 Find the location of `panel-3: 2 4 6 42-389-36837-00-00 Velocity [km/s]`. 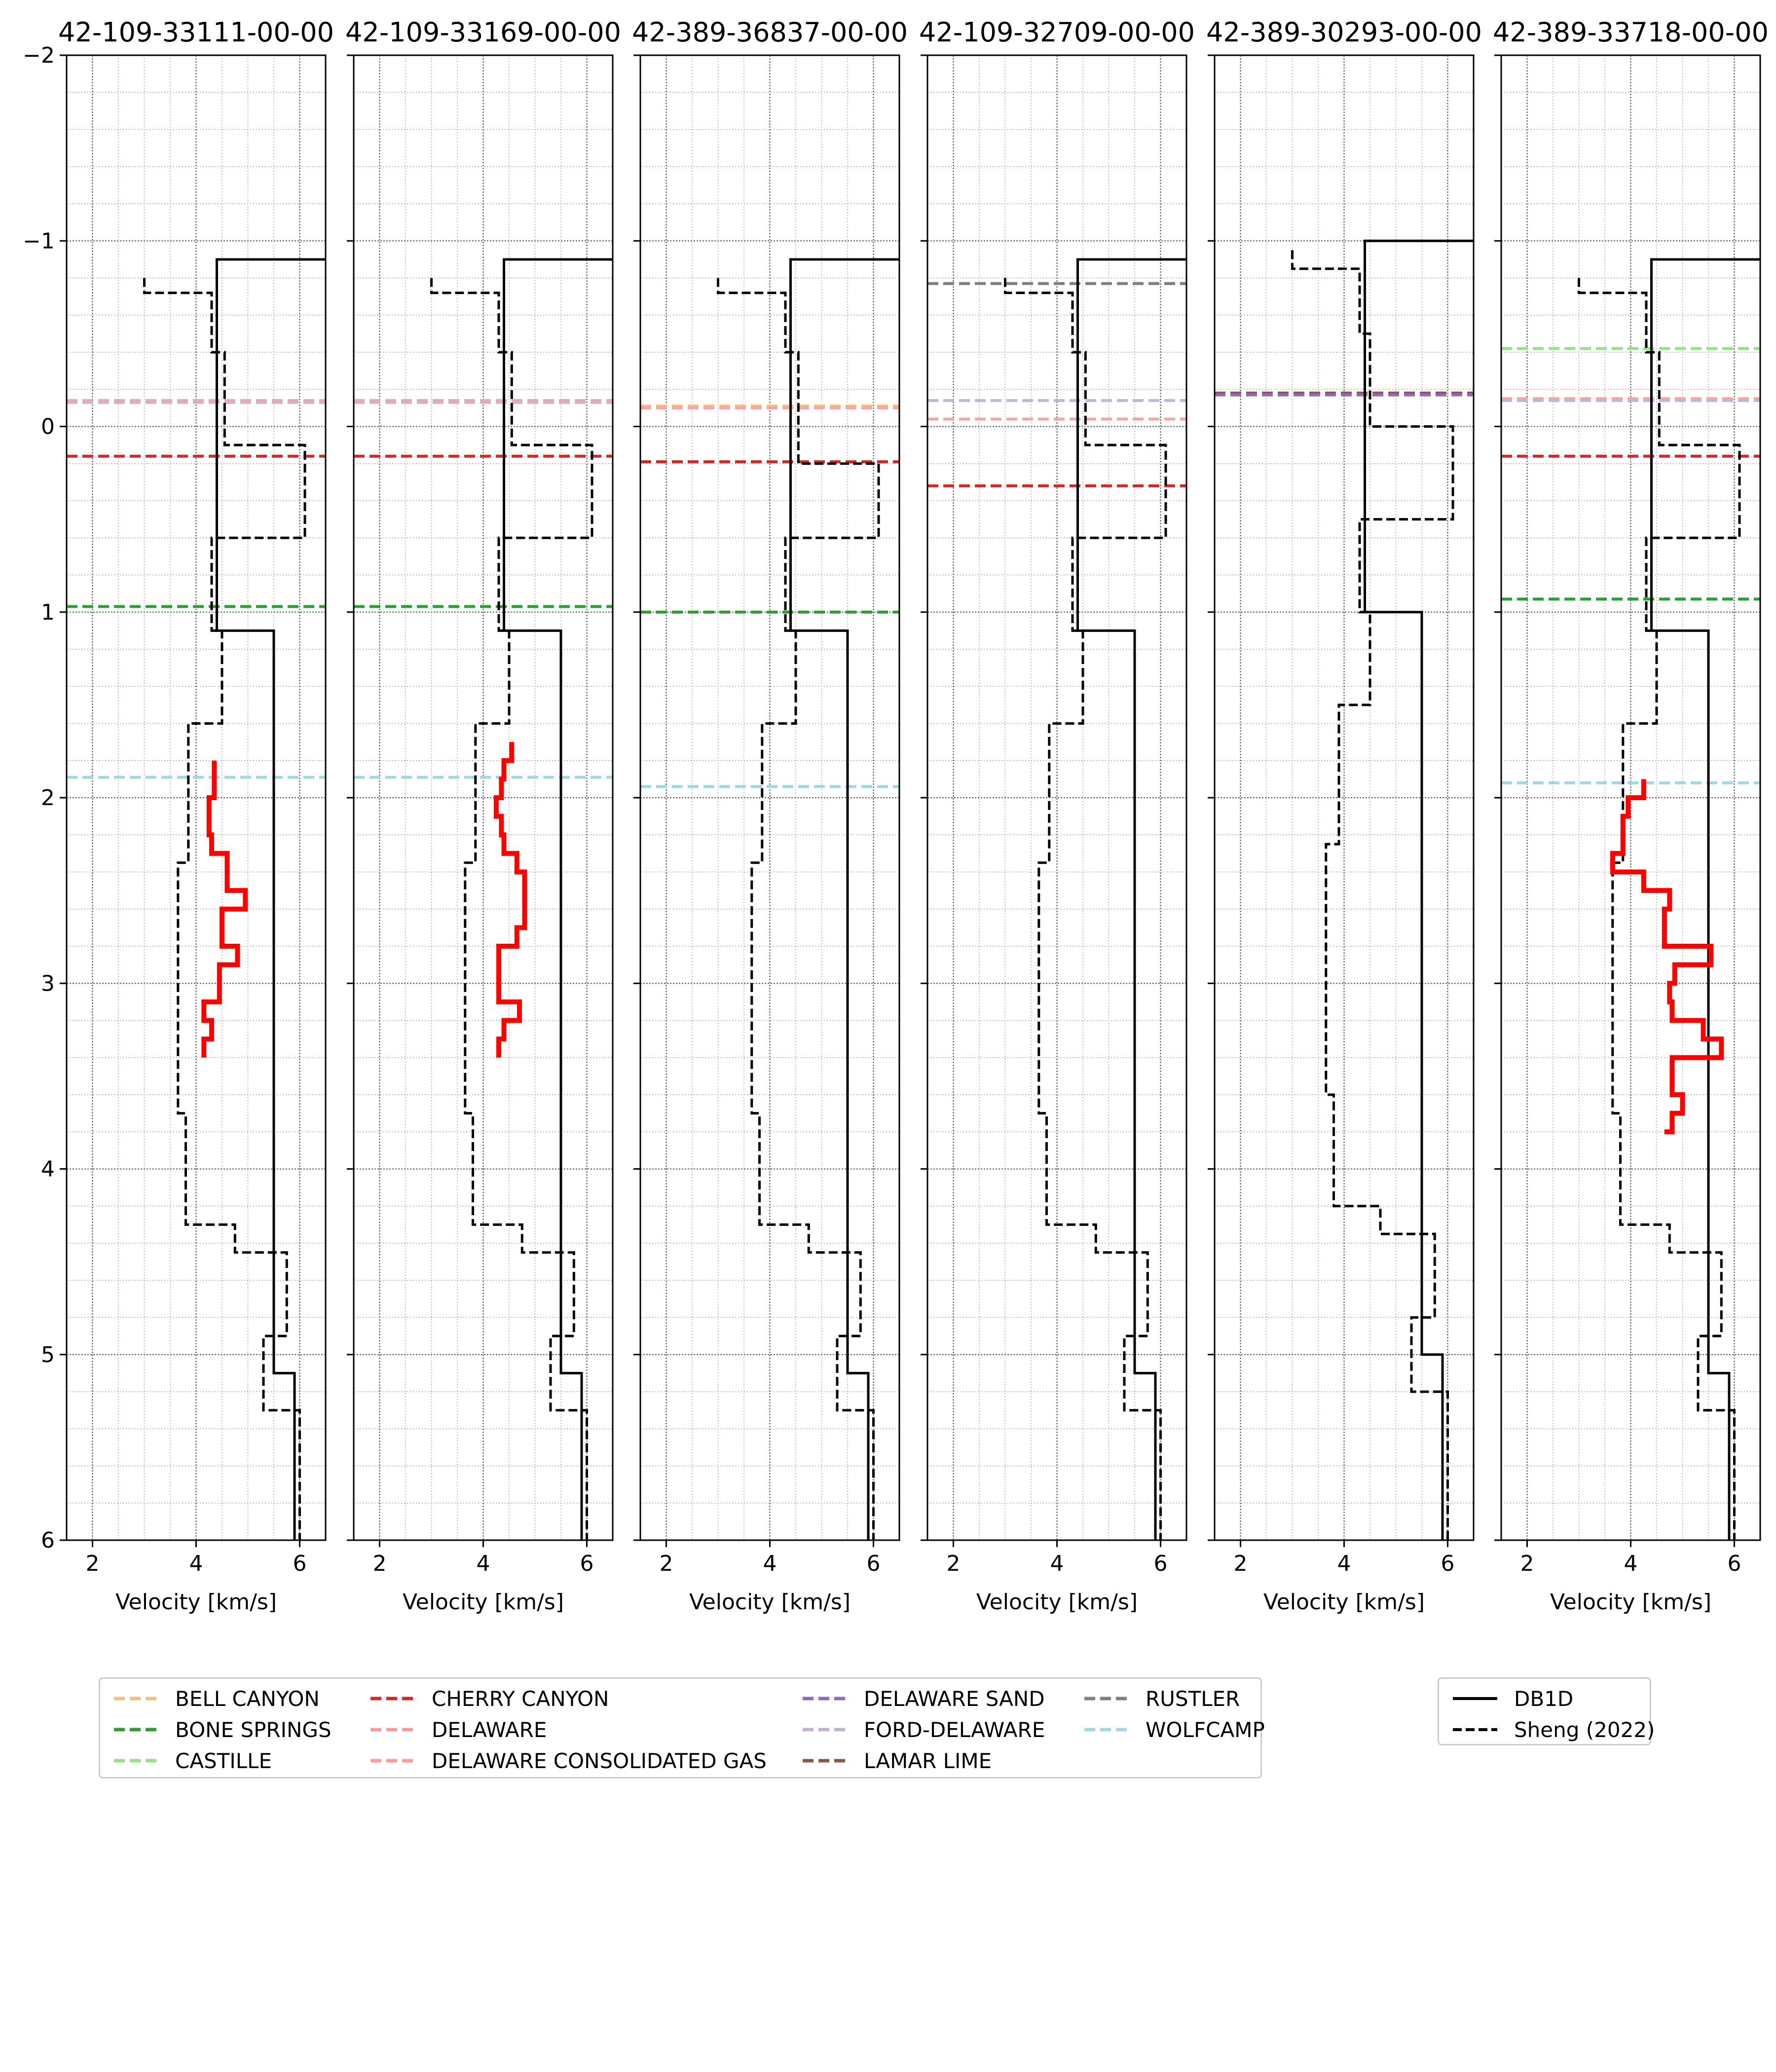

panel-3: 2 4 6 42-389-36837-00-00 Velocity [km/s] is located at coordinates (770, 816).